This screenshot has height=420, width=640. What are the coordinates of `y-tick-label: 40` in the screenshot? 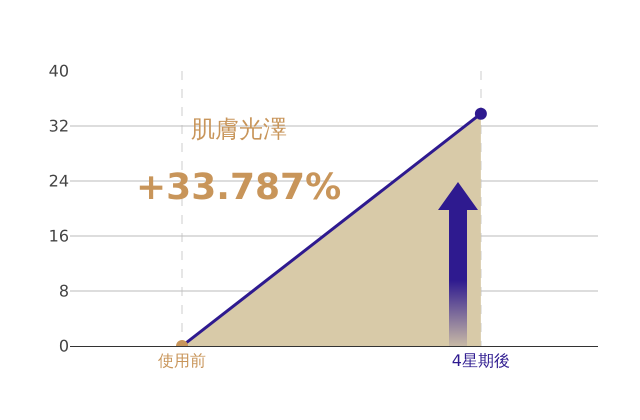 It's located at (58, 71).